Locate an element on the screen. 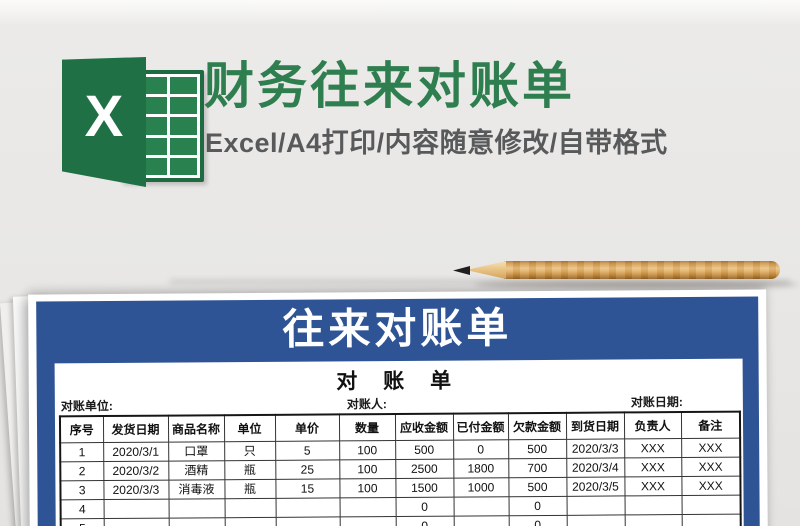 Image resolution: width=800 pixels, height=526 pixels. table-cell: 15 is located at coordinates (307, 488).